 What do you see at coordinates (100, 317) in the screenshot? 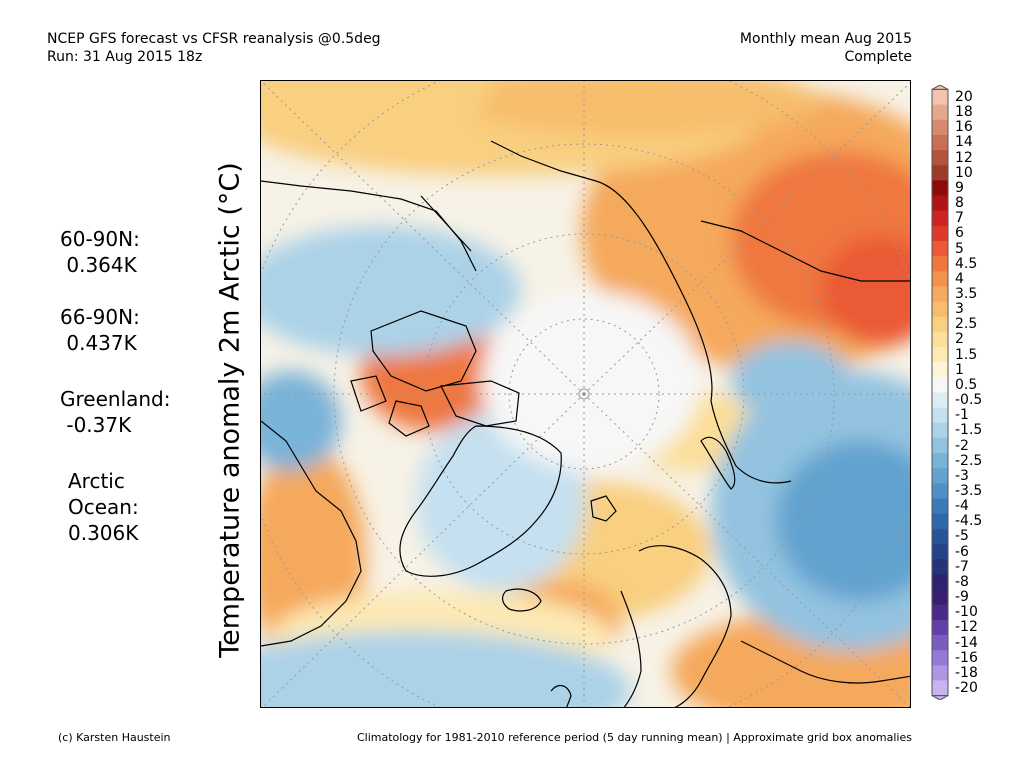
I see `stat-label: 66-90N:` at bounding box center [100, 317].